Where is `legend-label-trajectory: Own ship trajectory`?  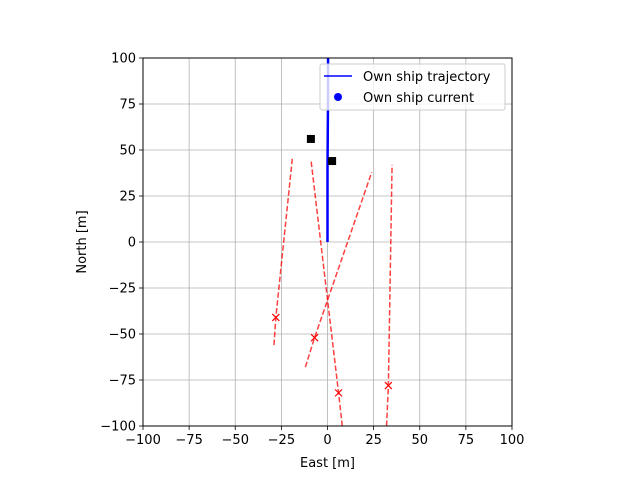
legend-label-trajectory: Own ship trajectory is located at coordinates (427, 77).